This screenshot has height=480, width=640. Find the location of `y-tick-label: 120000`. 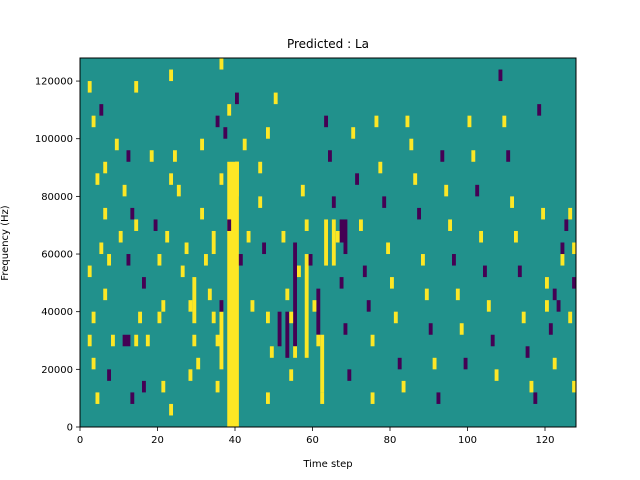

y-tick-label: 120000 is located at coordinates (54, 82).